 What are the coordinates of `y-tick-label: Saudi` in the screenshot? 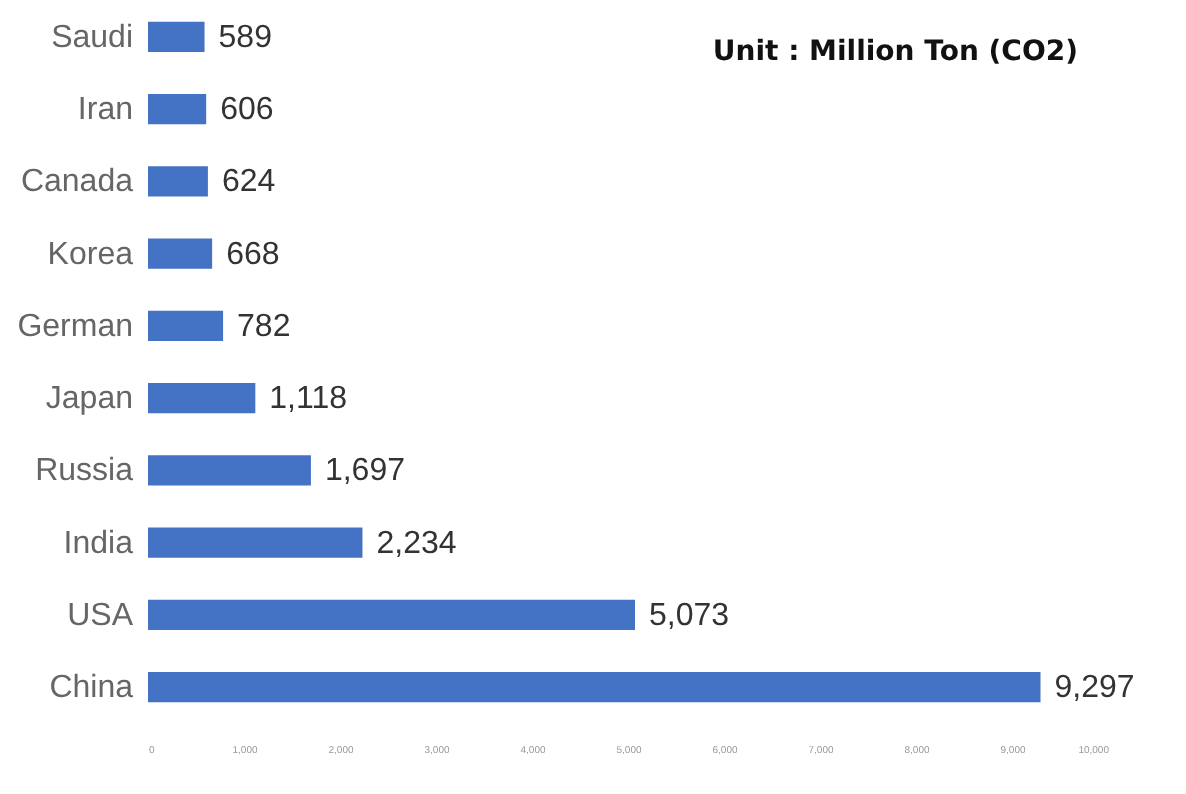 It's located at (92, 37).